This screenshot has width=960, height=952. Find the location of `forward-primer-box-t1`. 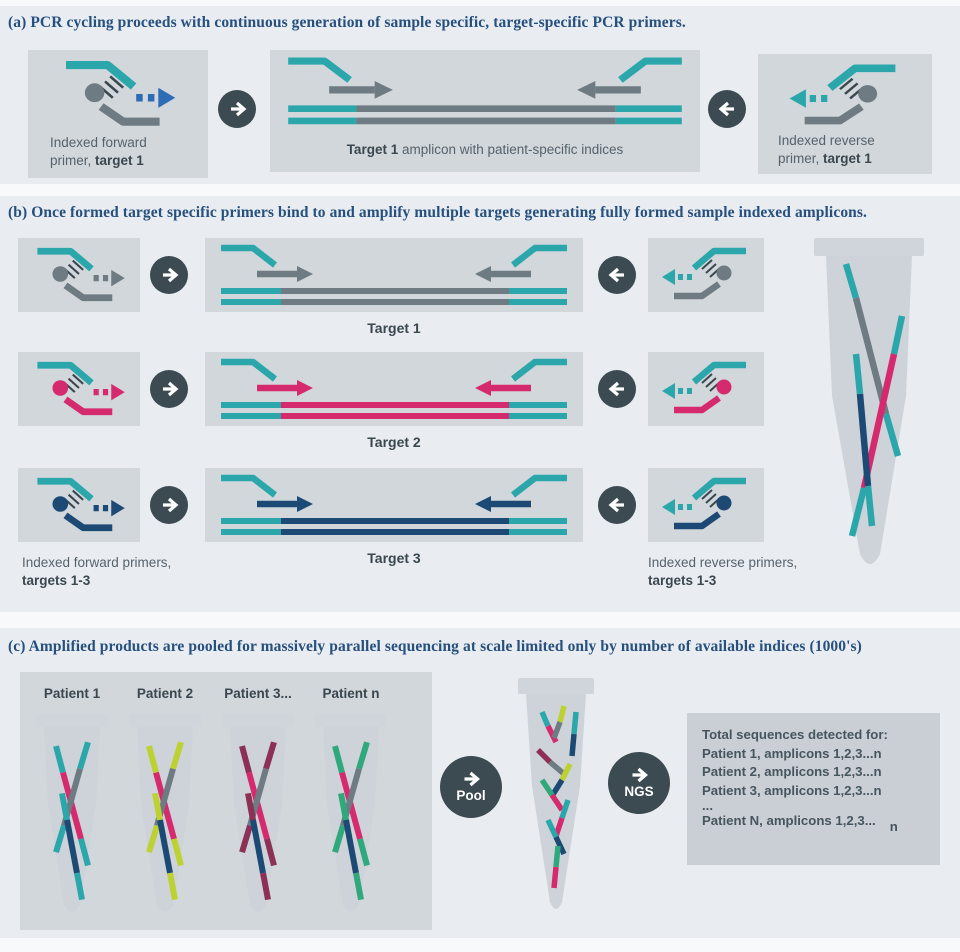

forward-primer-box-t1 is located at coordinates (79, 275).